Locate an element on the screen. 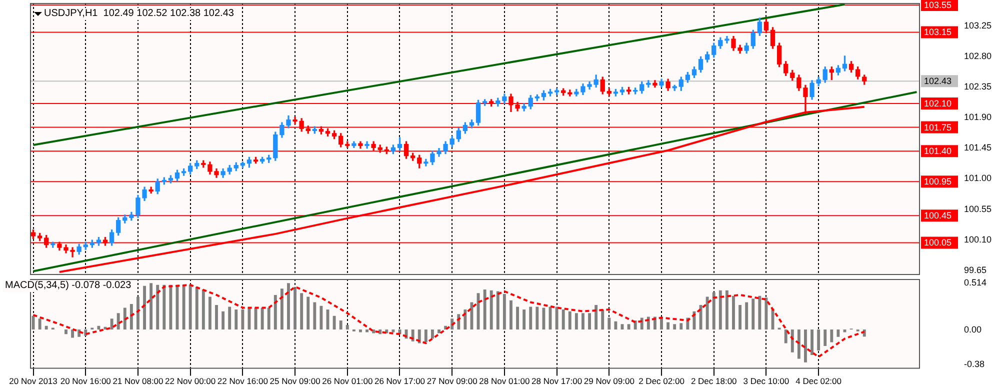 The height and width of the screenshot is (388, 1000). x-tick-label: 22 Nov 16:00 is located at coordinates (242, 381).